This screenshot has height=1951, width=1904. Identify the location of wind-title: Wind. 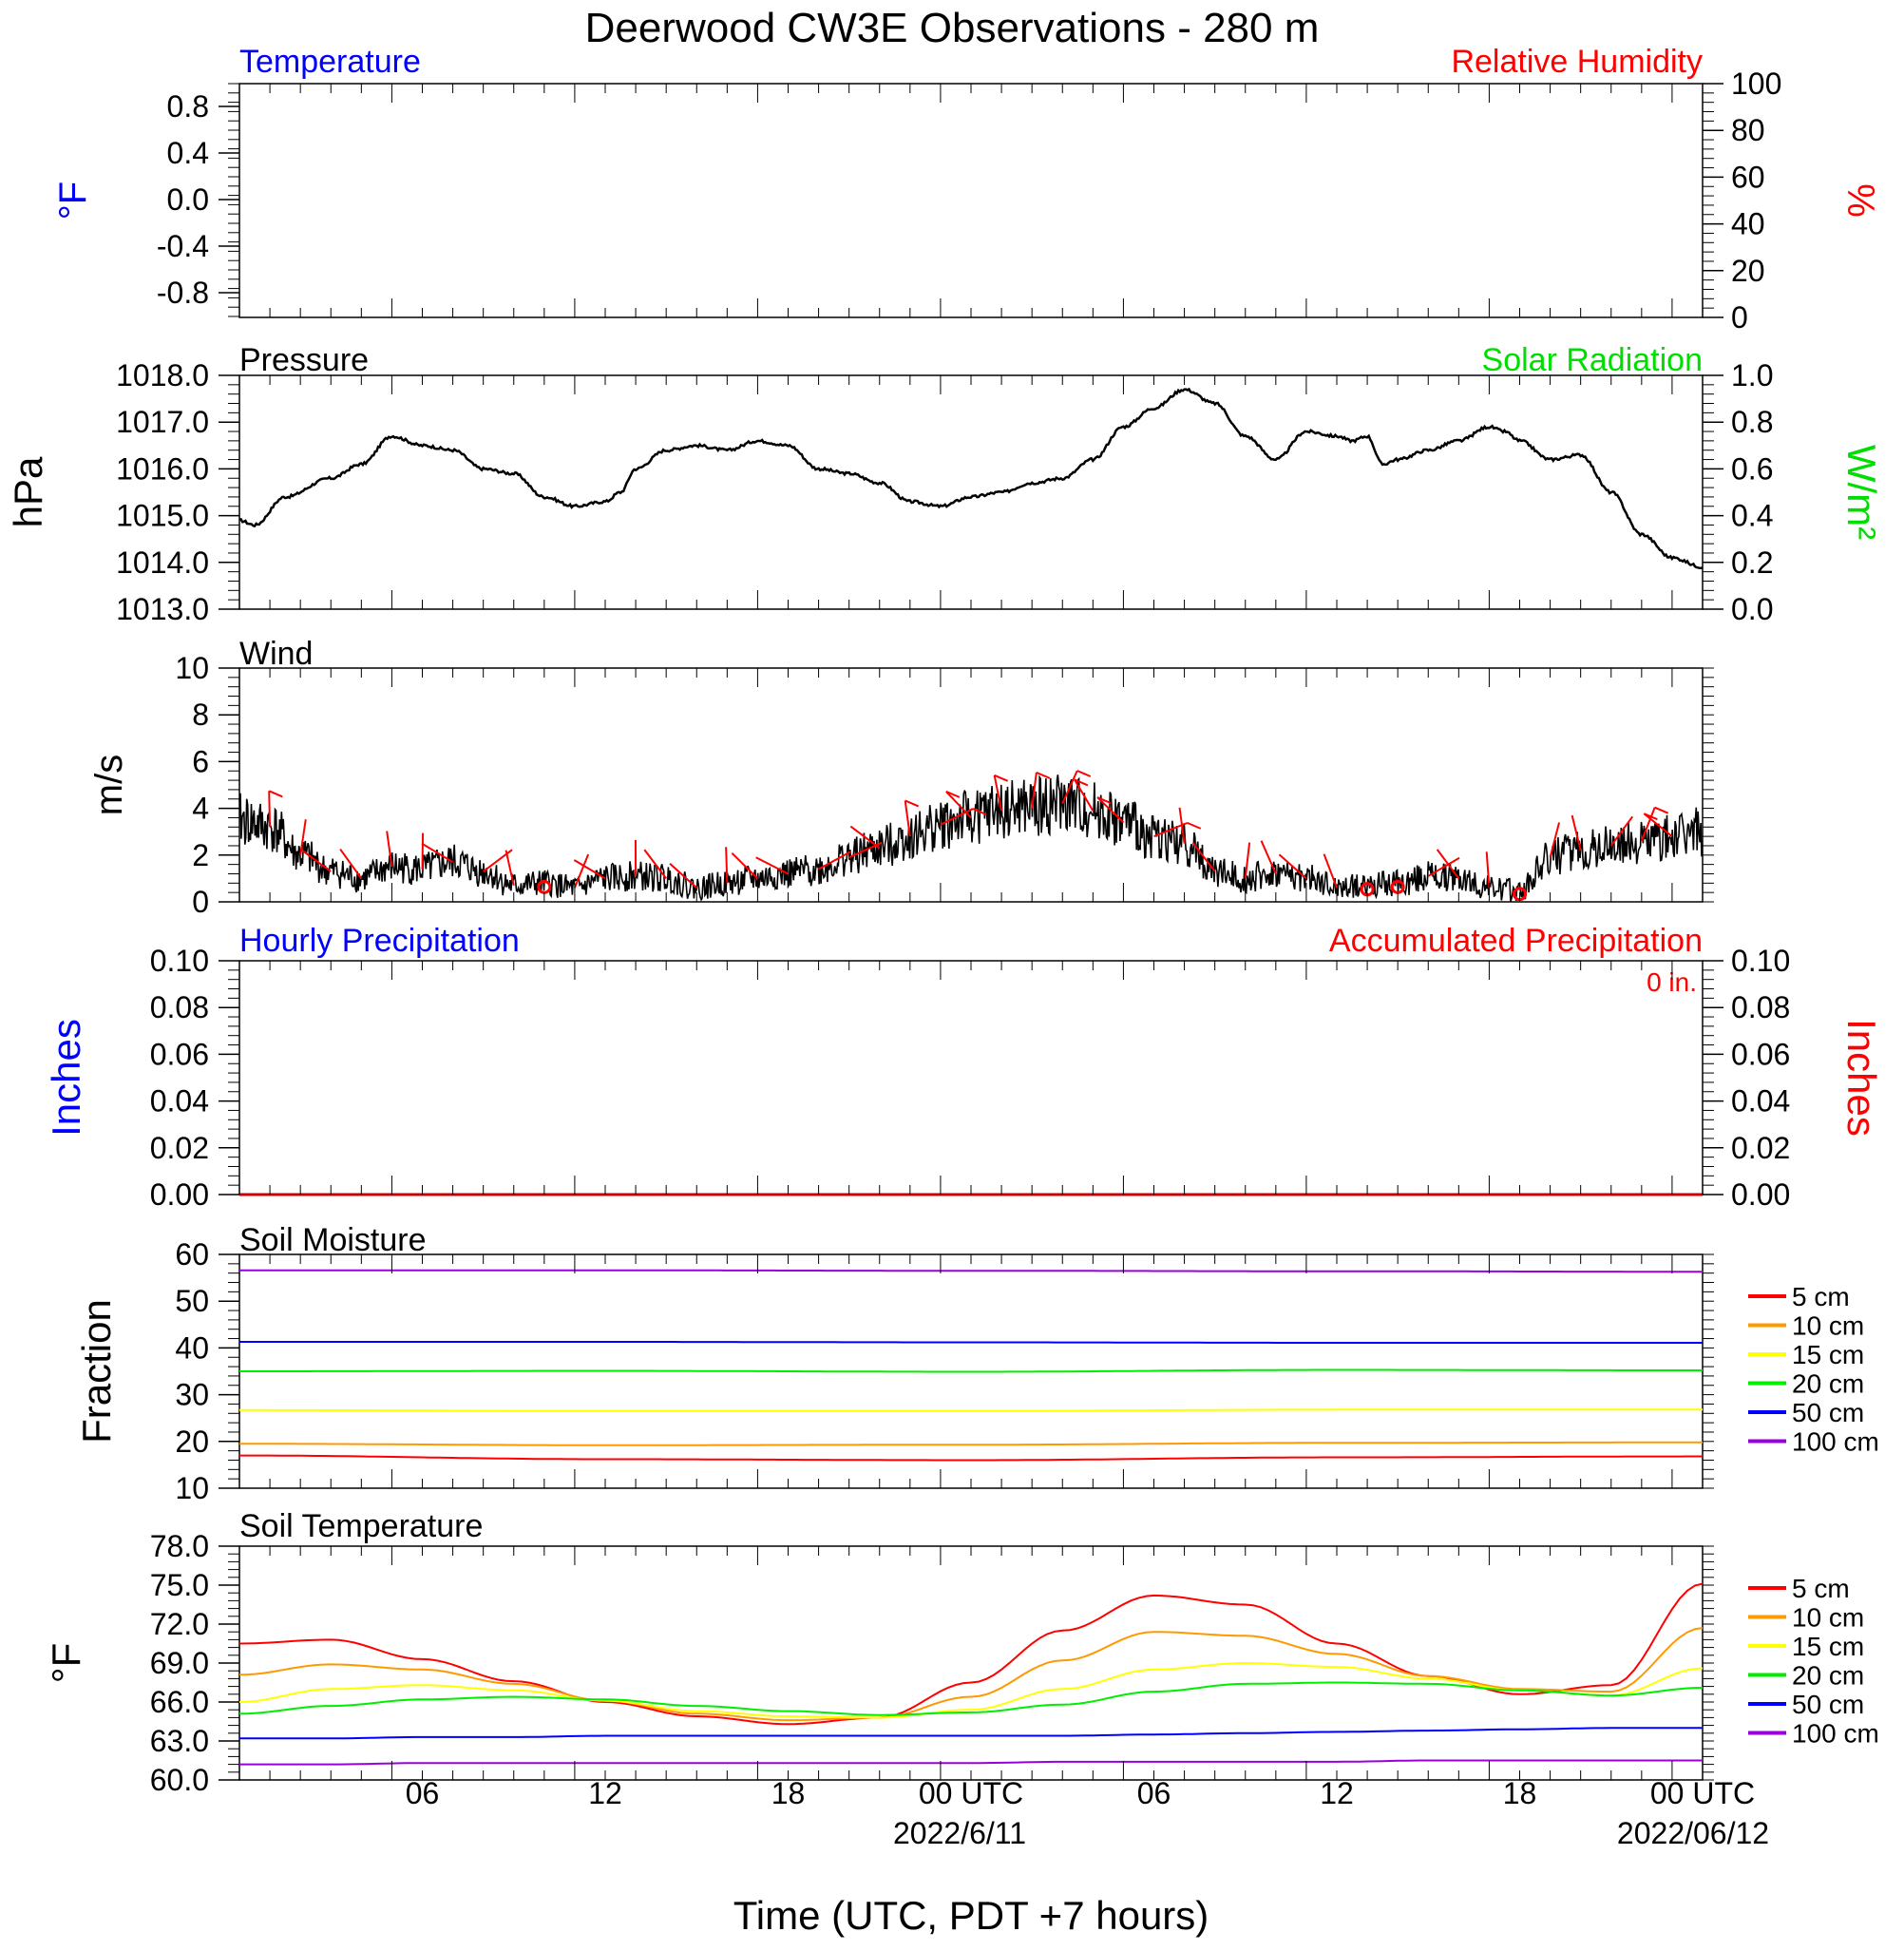
(276, 654).